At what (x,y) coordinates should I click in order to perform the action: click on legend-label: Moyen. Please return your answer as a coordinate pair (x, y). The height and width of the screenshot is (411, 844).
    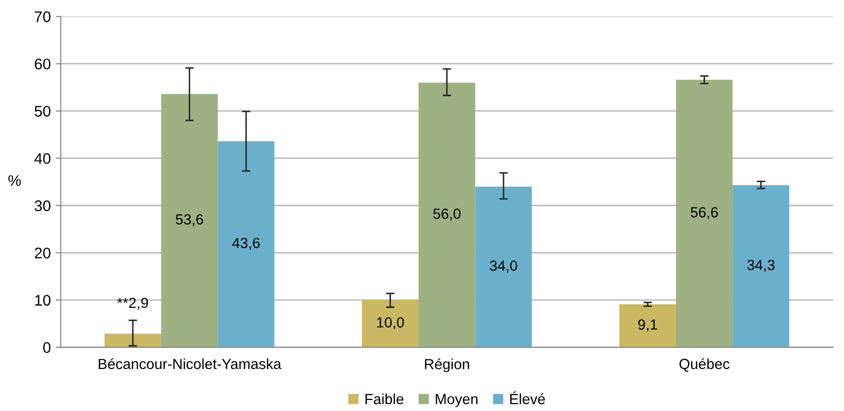
    Looking at the image, I should click on (457, 401).